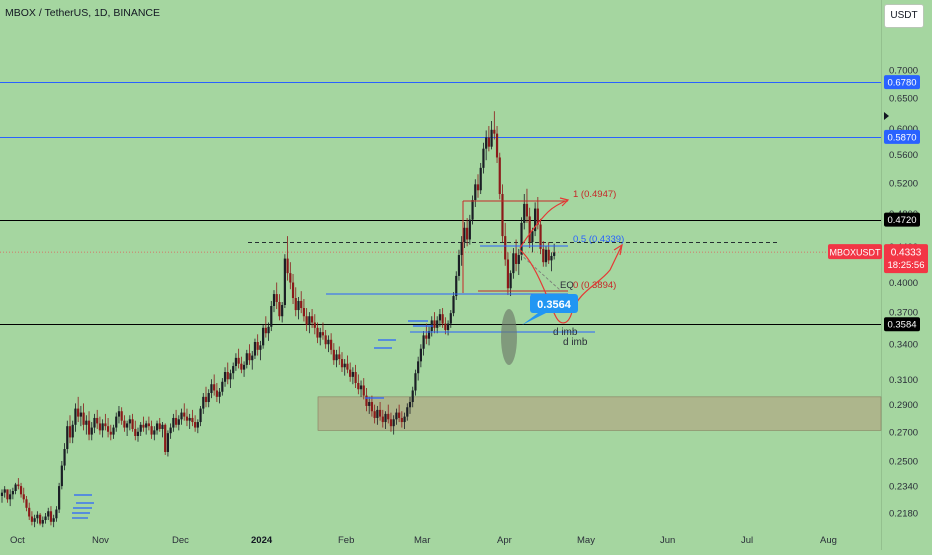  I want to click on price-axis-tick: 0.5600, so click(903, 155).